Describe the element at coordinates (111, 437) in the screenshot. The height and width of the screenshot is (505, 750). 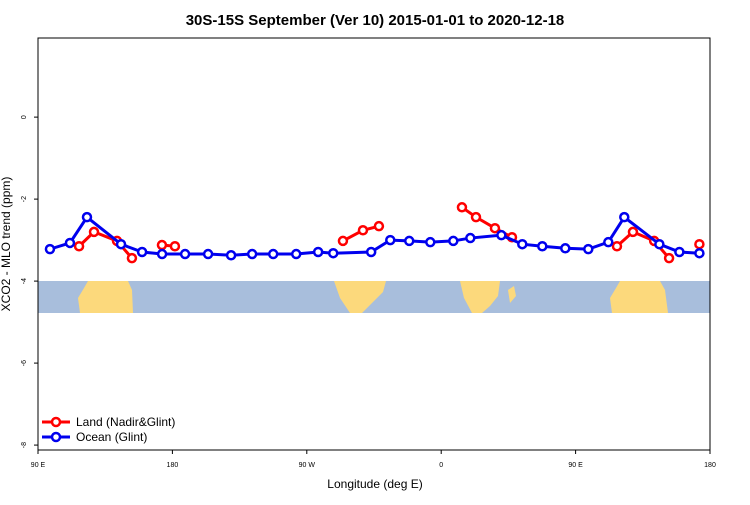
I see `legend-label: Ocean (Glint)` at that location.